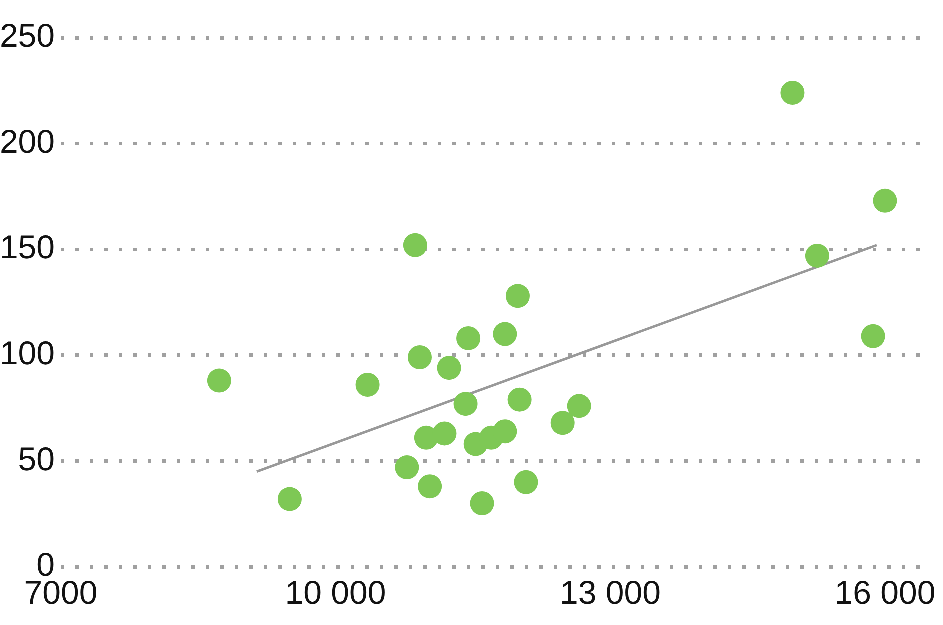  Describe the element at coordinates (36, 459) in the screenshot. I see `y-tick-label: 50` at that location.